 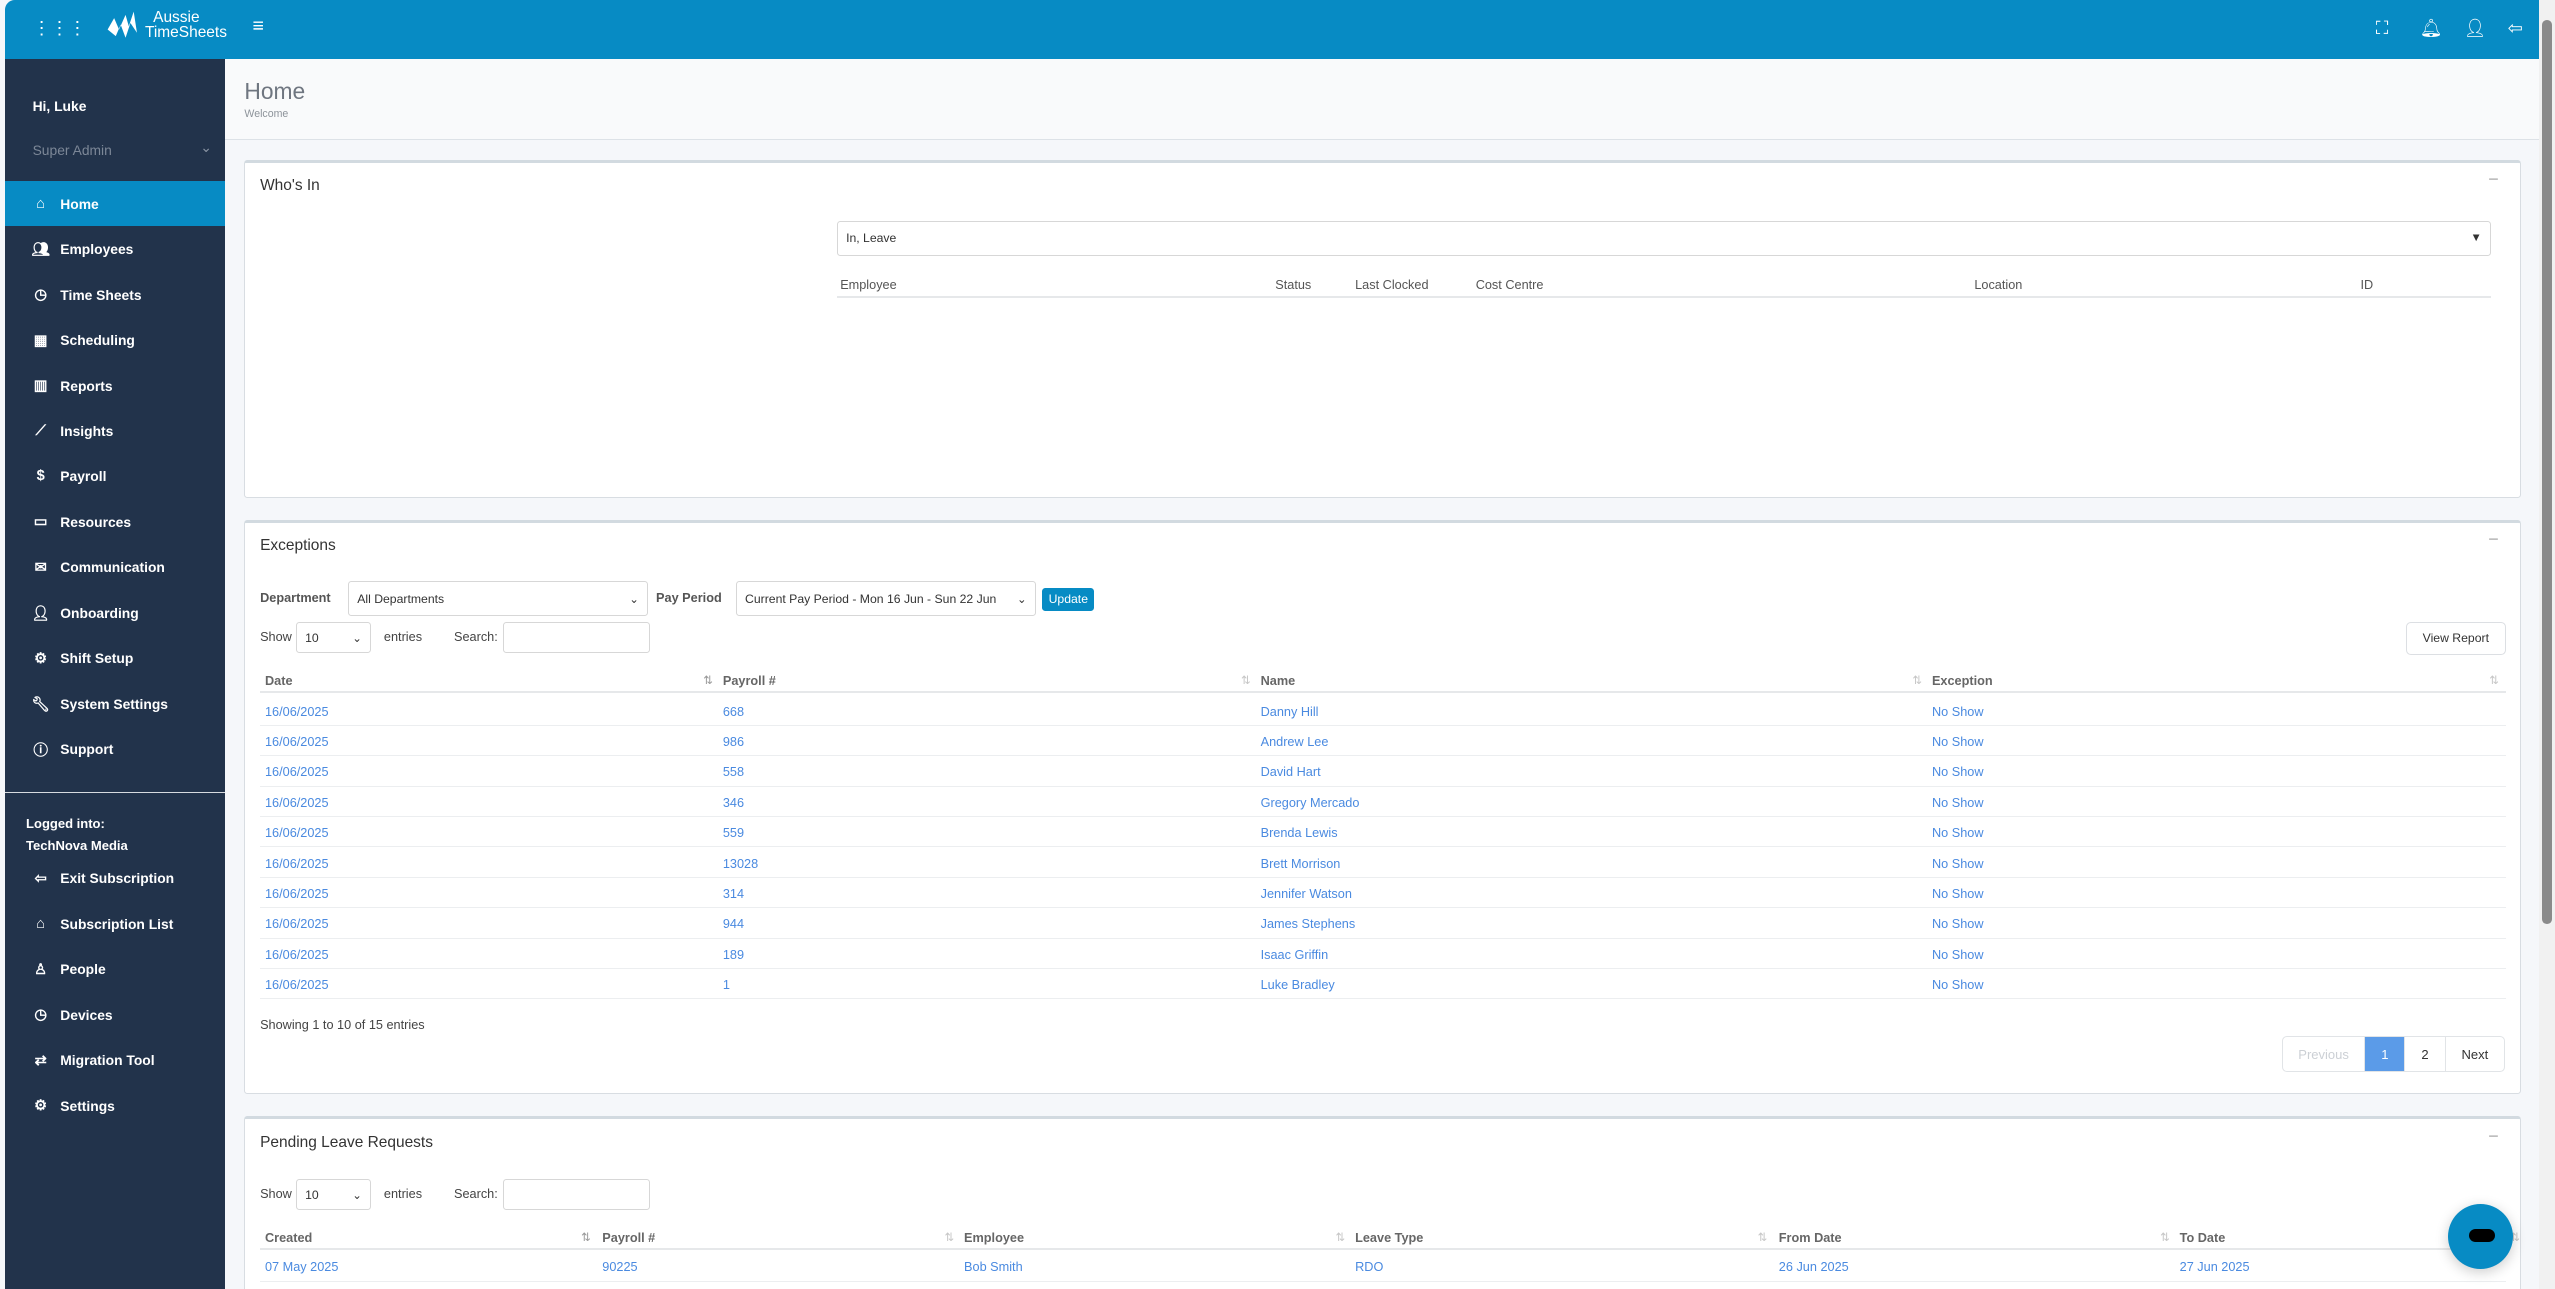 I want to click on column-header: To Date, so click(x=2202, y=1237).